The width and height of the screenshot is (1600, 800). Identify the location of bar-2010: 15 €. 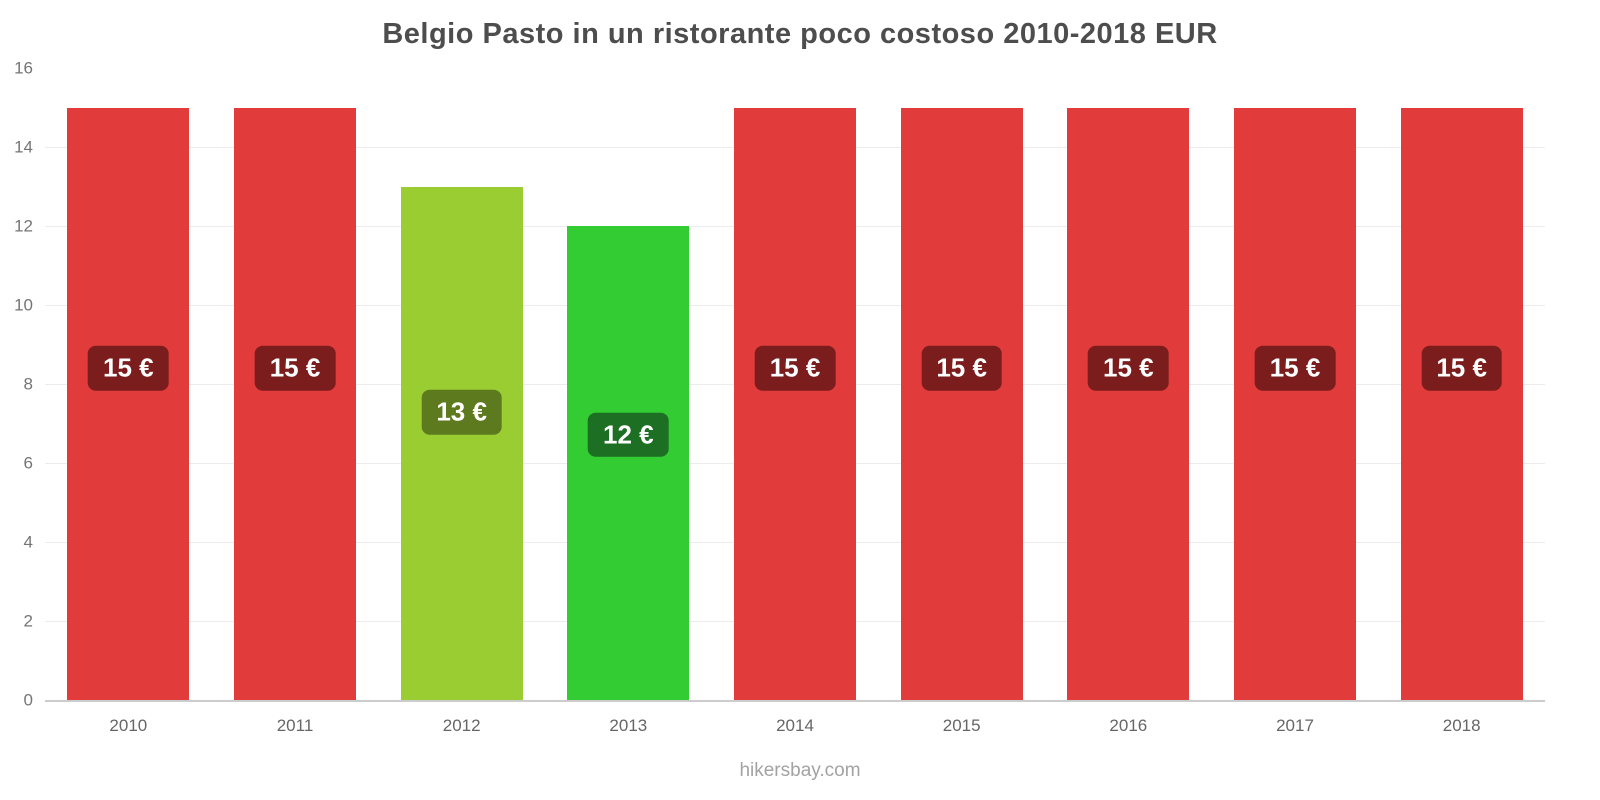
(128, 403).